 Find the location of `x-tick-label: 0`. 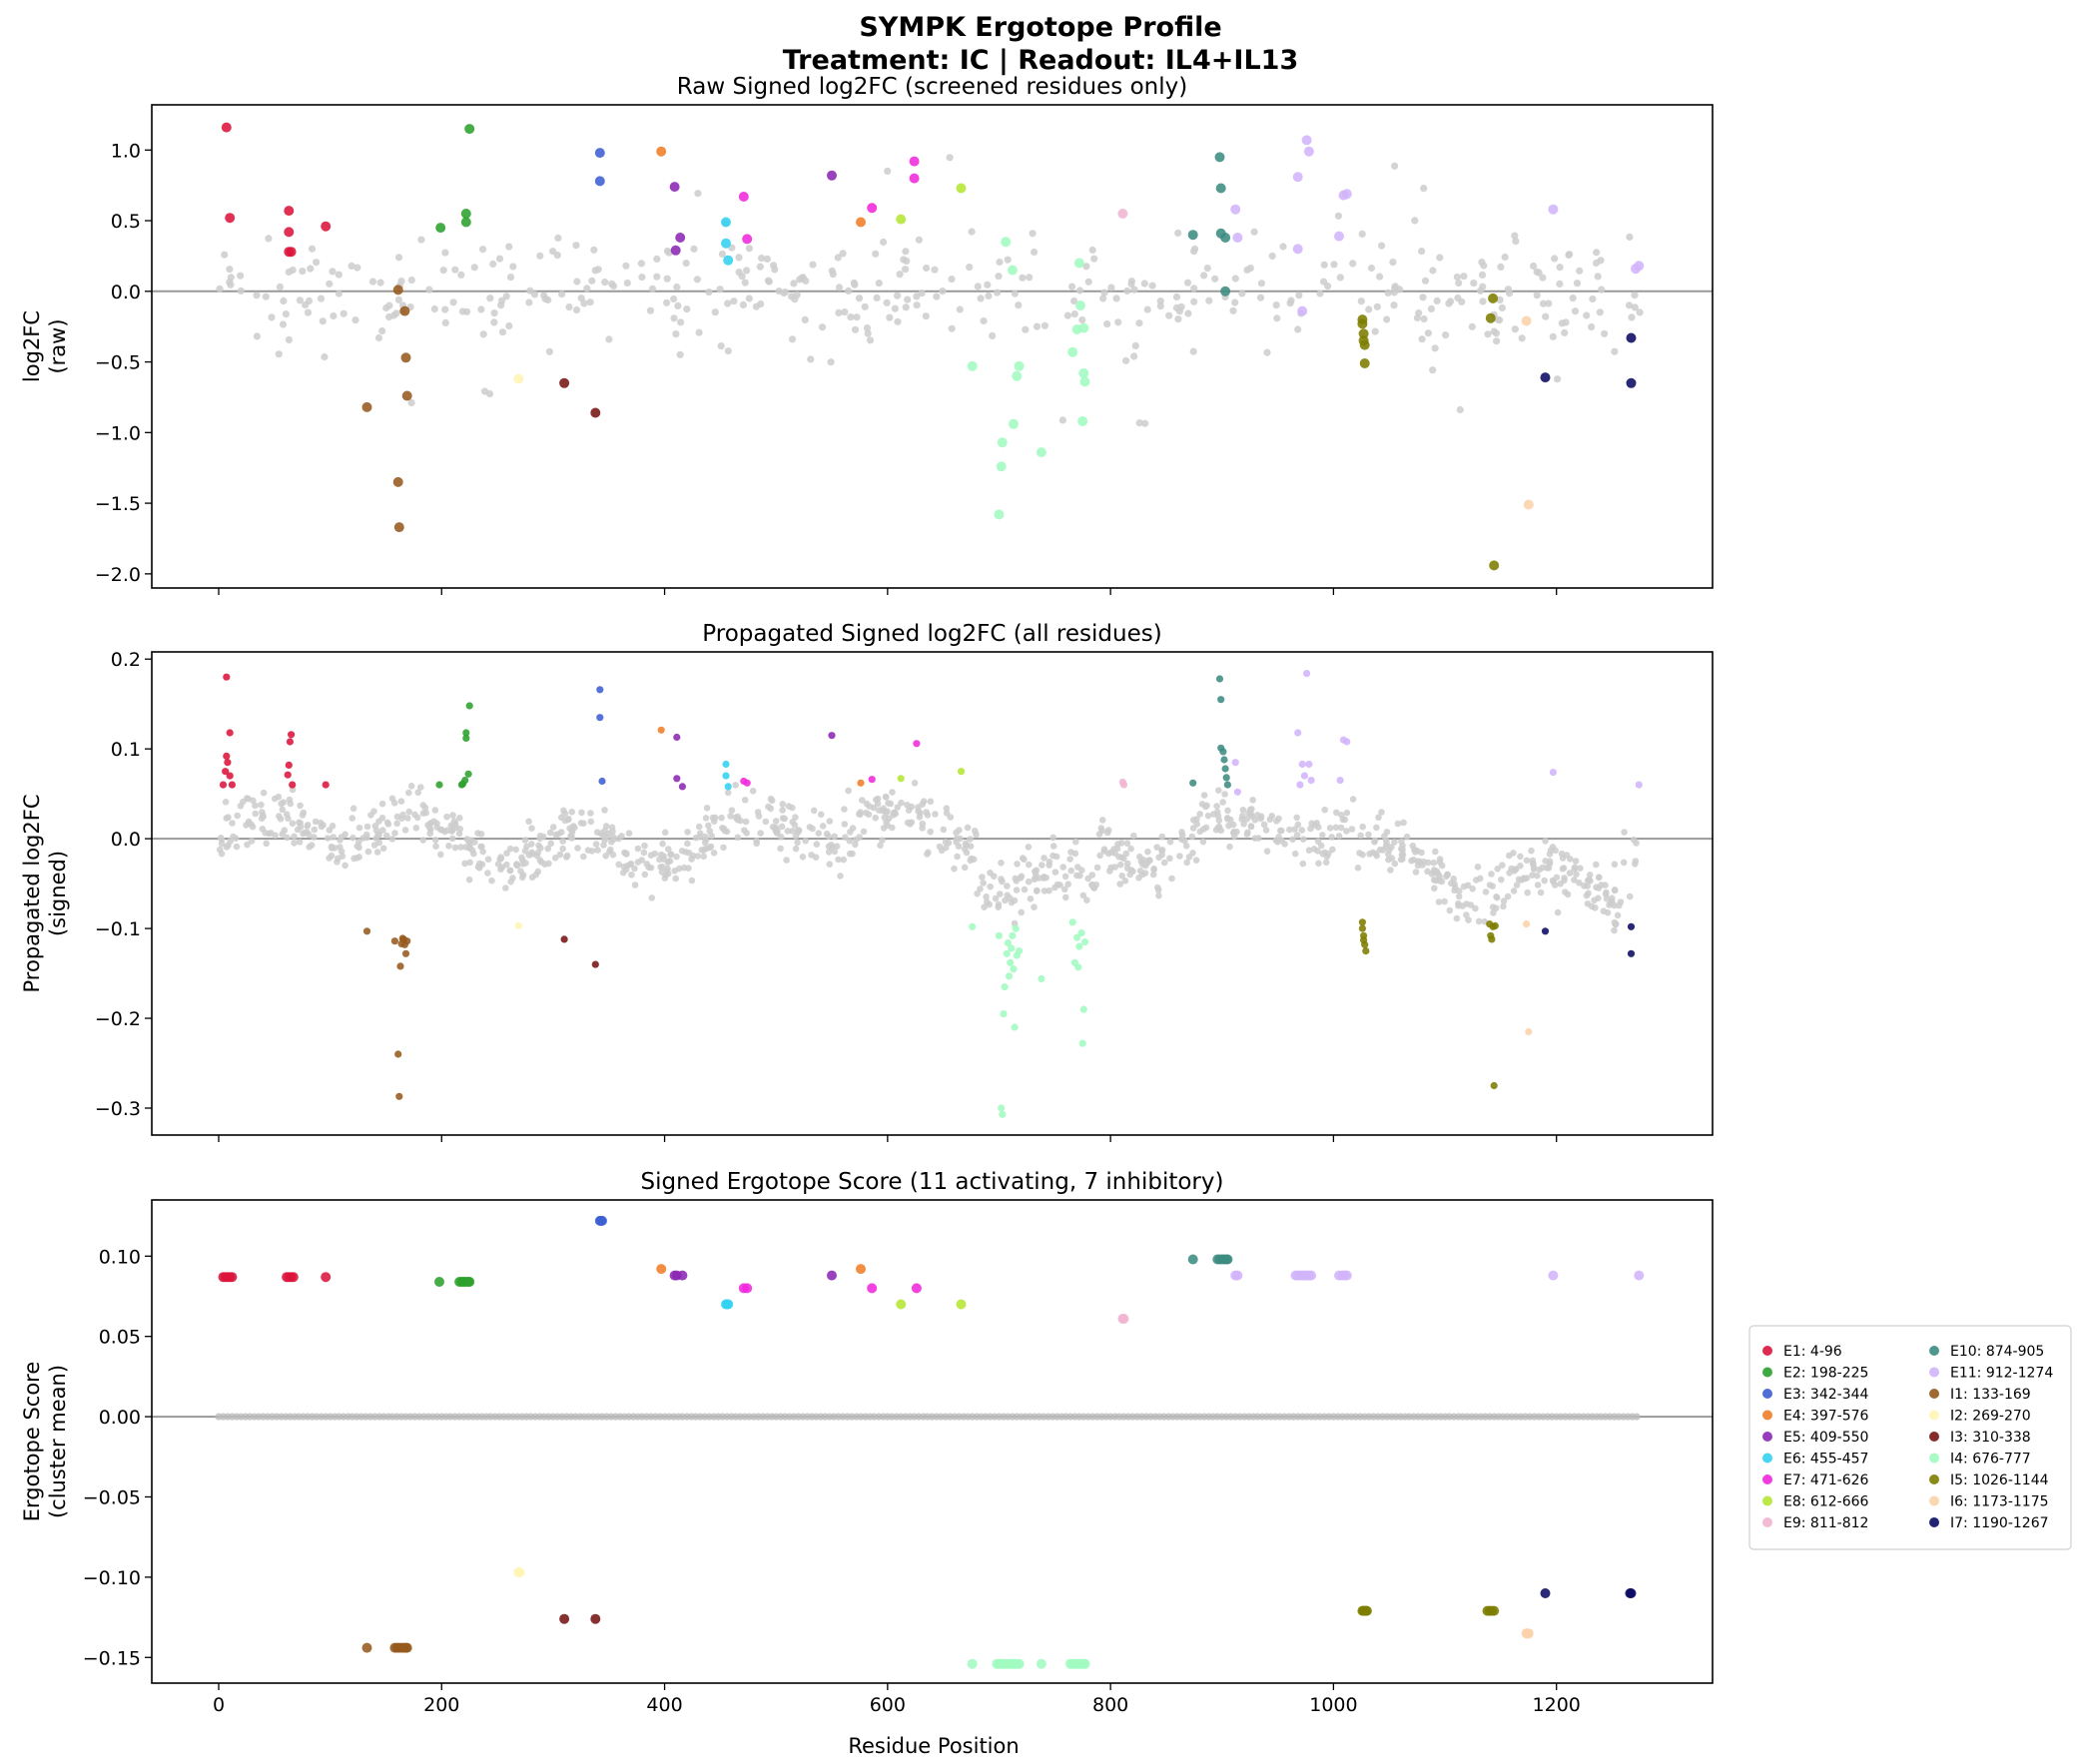

x-tick-label: 0 is located at coordinates (219, 1705).